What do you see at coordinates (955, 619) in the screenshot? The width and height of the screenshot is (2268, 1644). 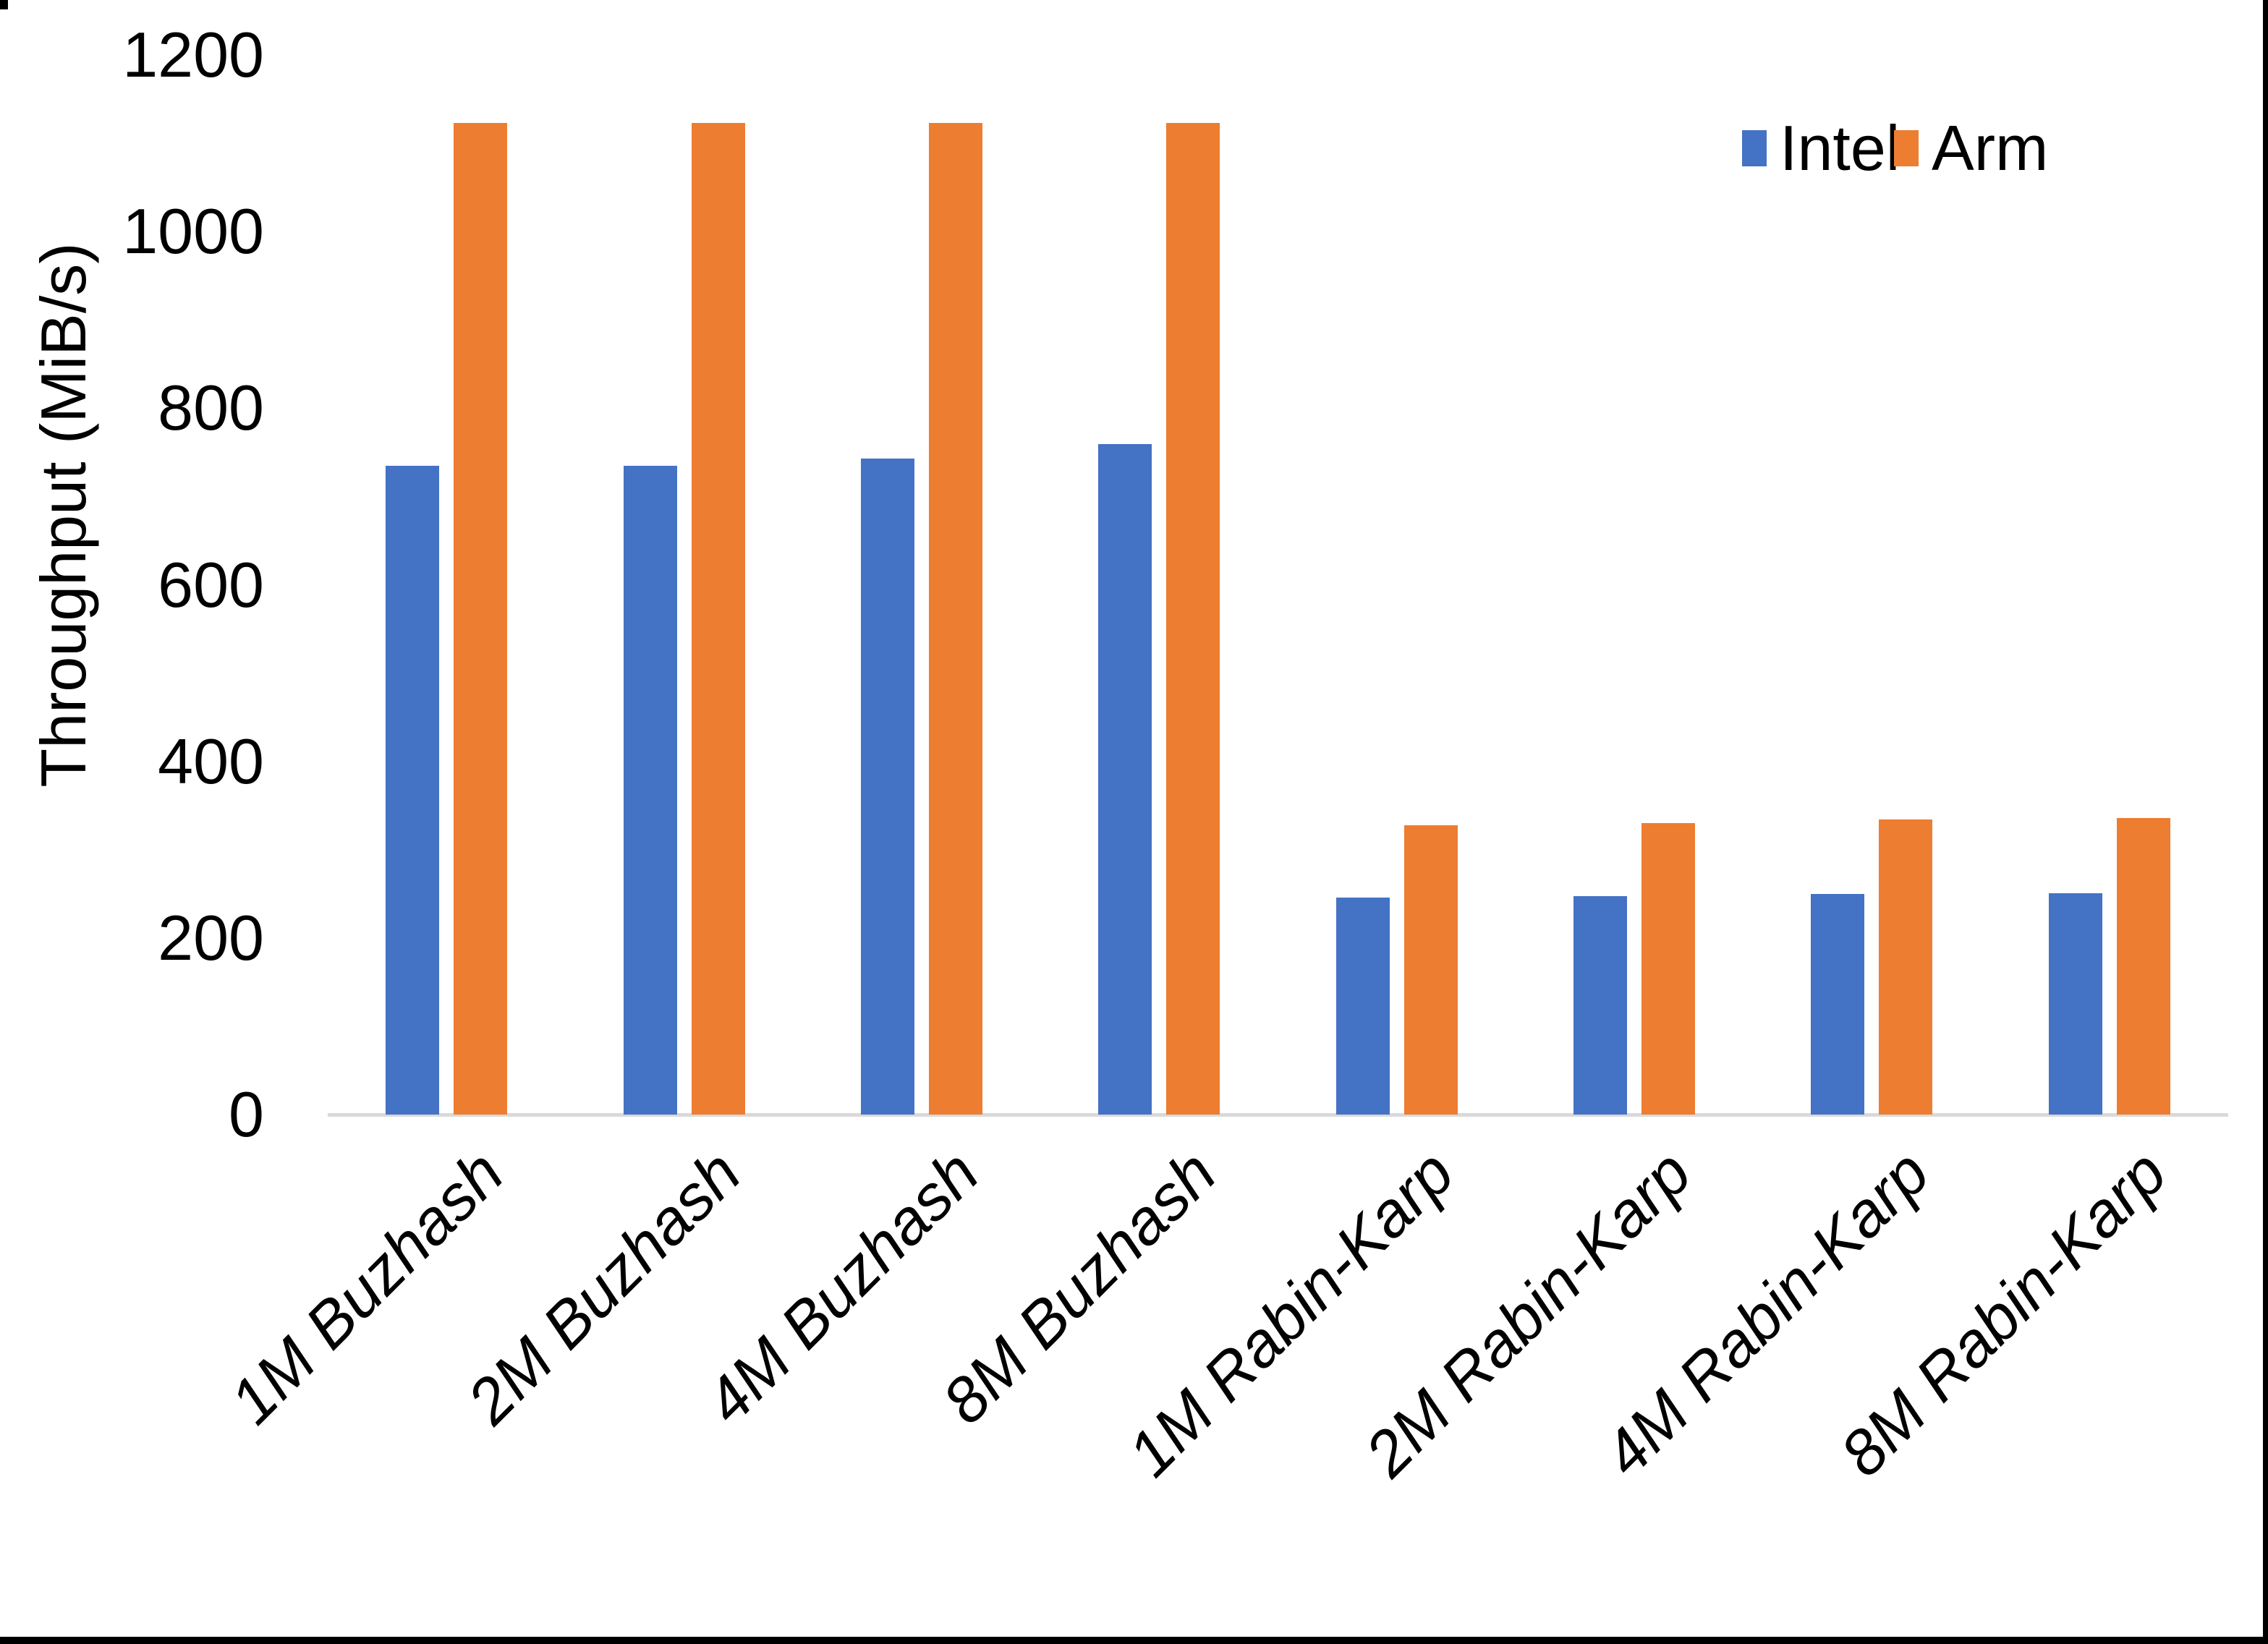 I see `bar-arm-4m-buzhash` at bounding box center [955, 619].